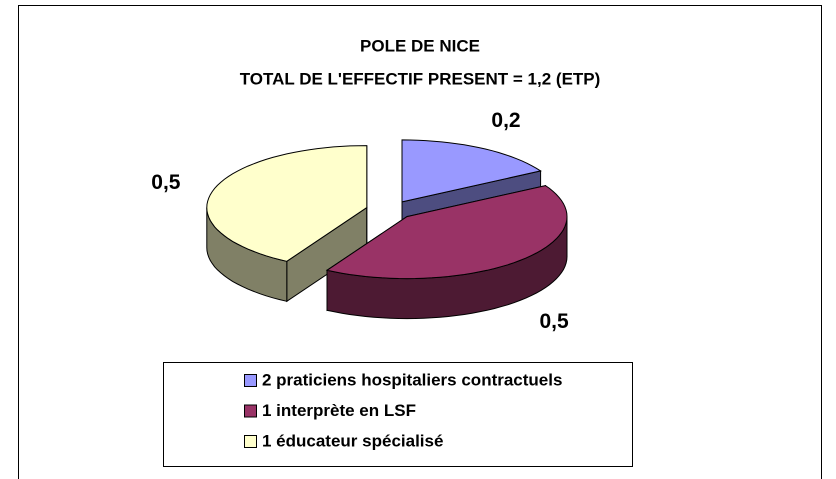 The width and height of the screenshot is (836, 479). I want to click on legend-box, so click(398, 414).